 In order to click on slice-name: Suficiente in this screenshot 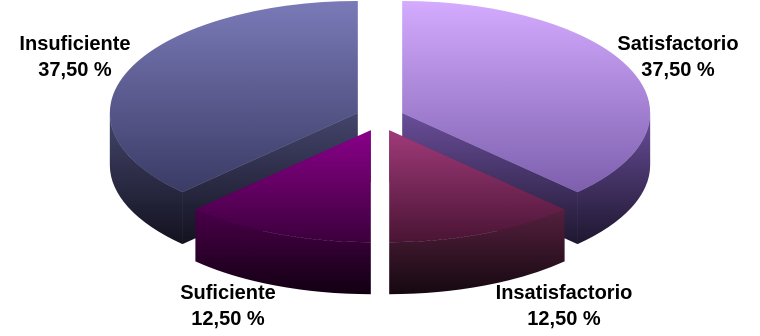, I will do `click(228, 293)`.